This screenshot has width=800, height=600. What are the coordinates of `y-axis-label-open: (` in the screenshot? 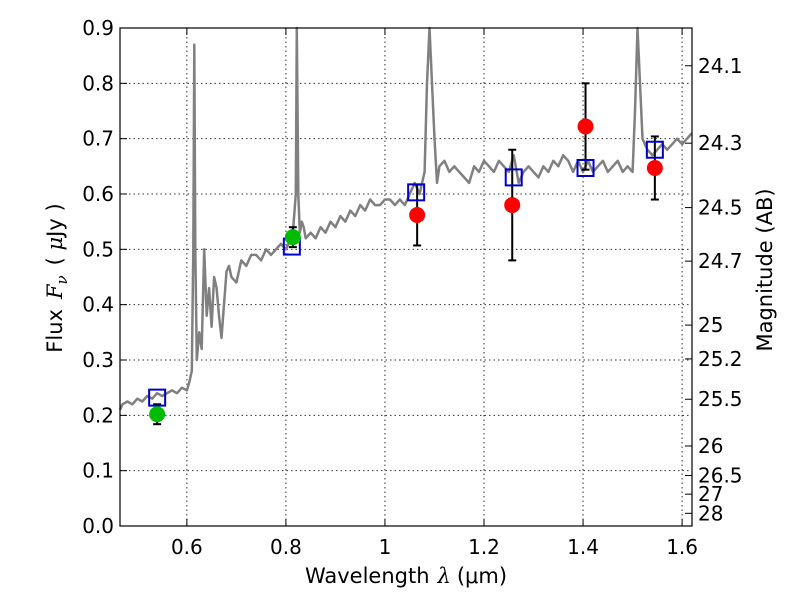 It's located at (55, 257).